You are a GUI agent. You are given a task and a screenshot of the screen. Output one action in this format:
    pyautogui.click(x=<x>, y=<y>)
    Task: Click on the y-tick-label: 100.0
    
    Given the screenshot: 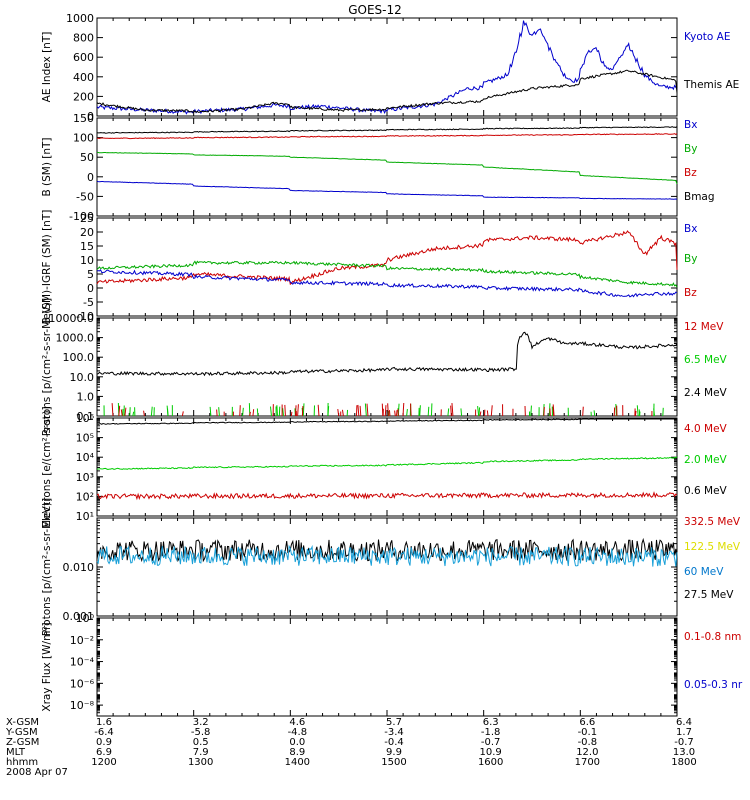 What is the action you would take?
    pyautogui.click(x=79, y=357)
    